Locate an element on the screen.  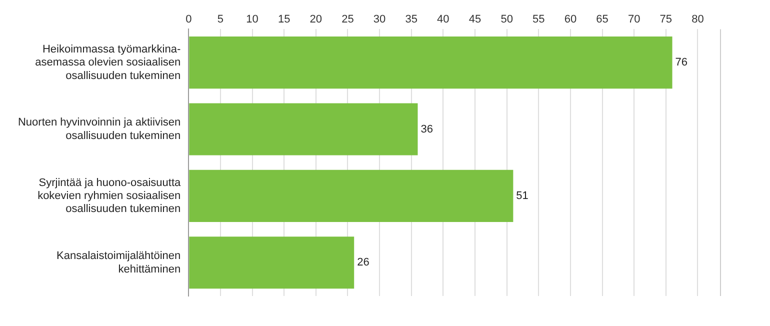
x-tick-label: 75 is located at coordinates (666, 20).